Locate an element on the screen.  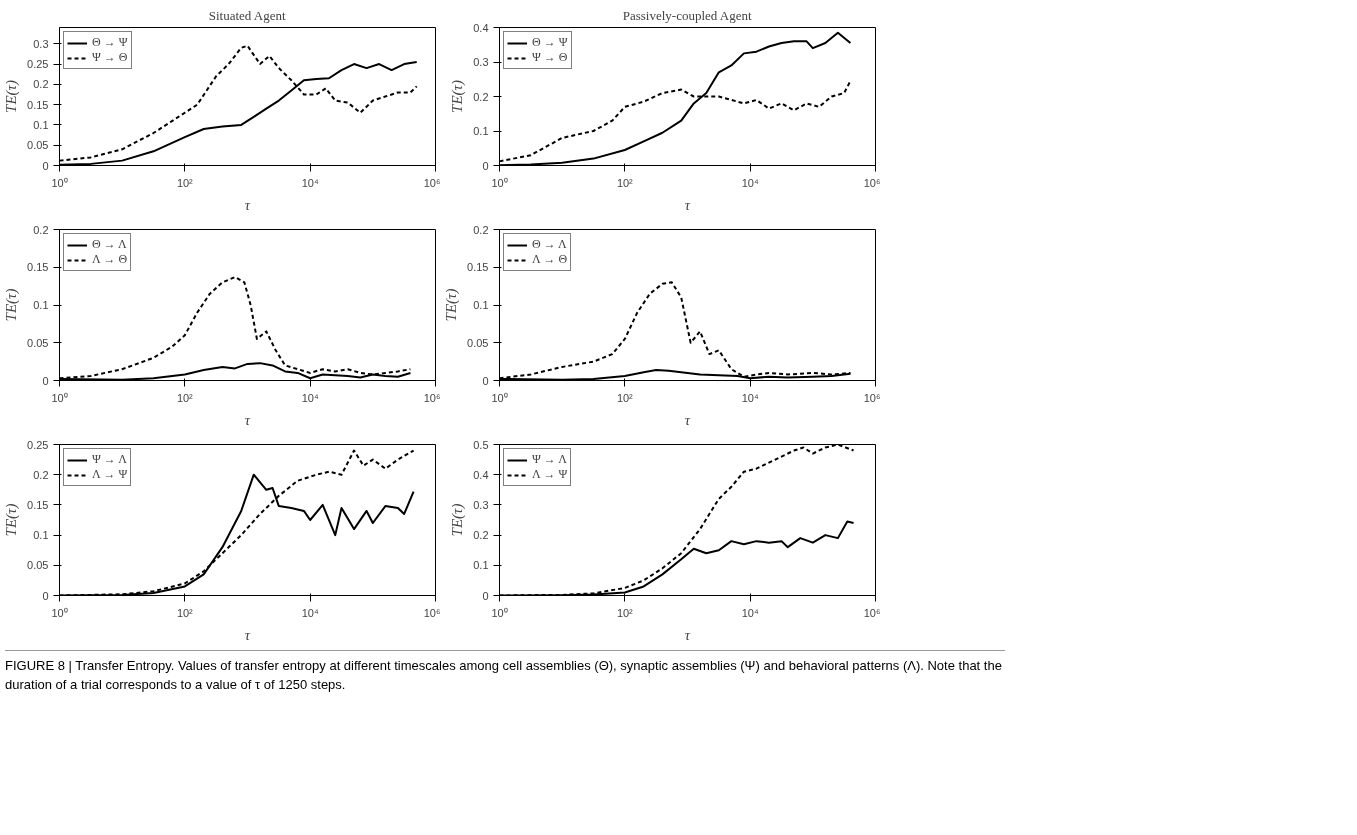
y-tick-label: 0.5 is located at coordinates (481, 444).